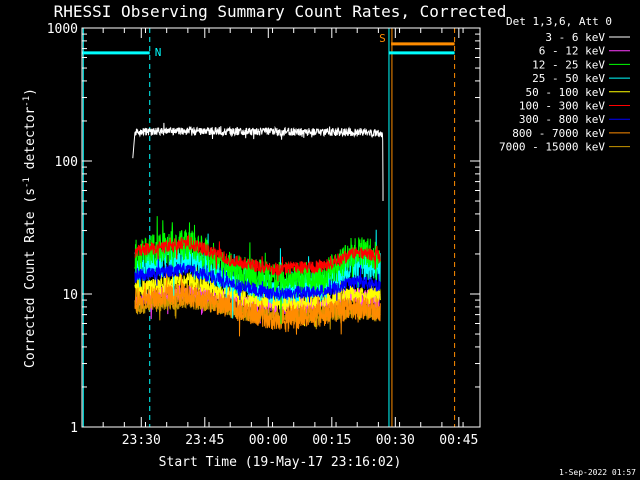 Image resolution: width=640 pixels, height=480 pixels. I want to click on y-tick-label: 100, so click(66, 162).